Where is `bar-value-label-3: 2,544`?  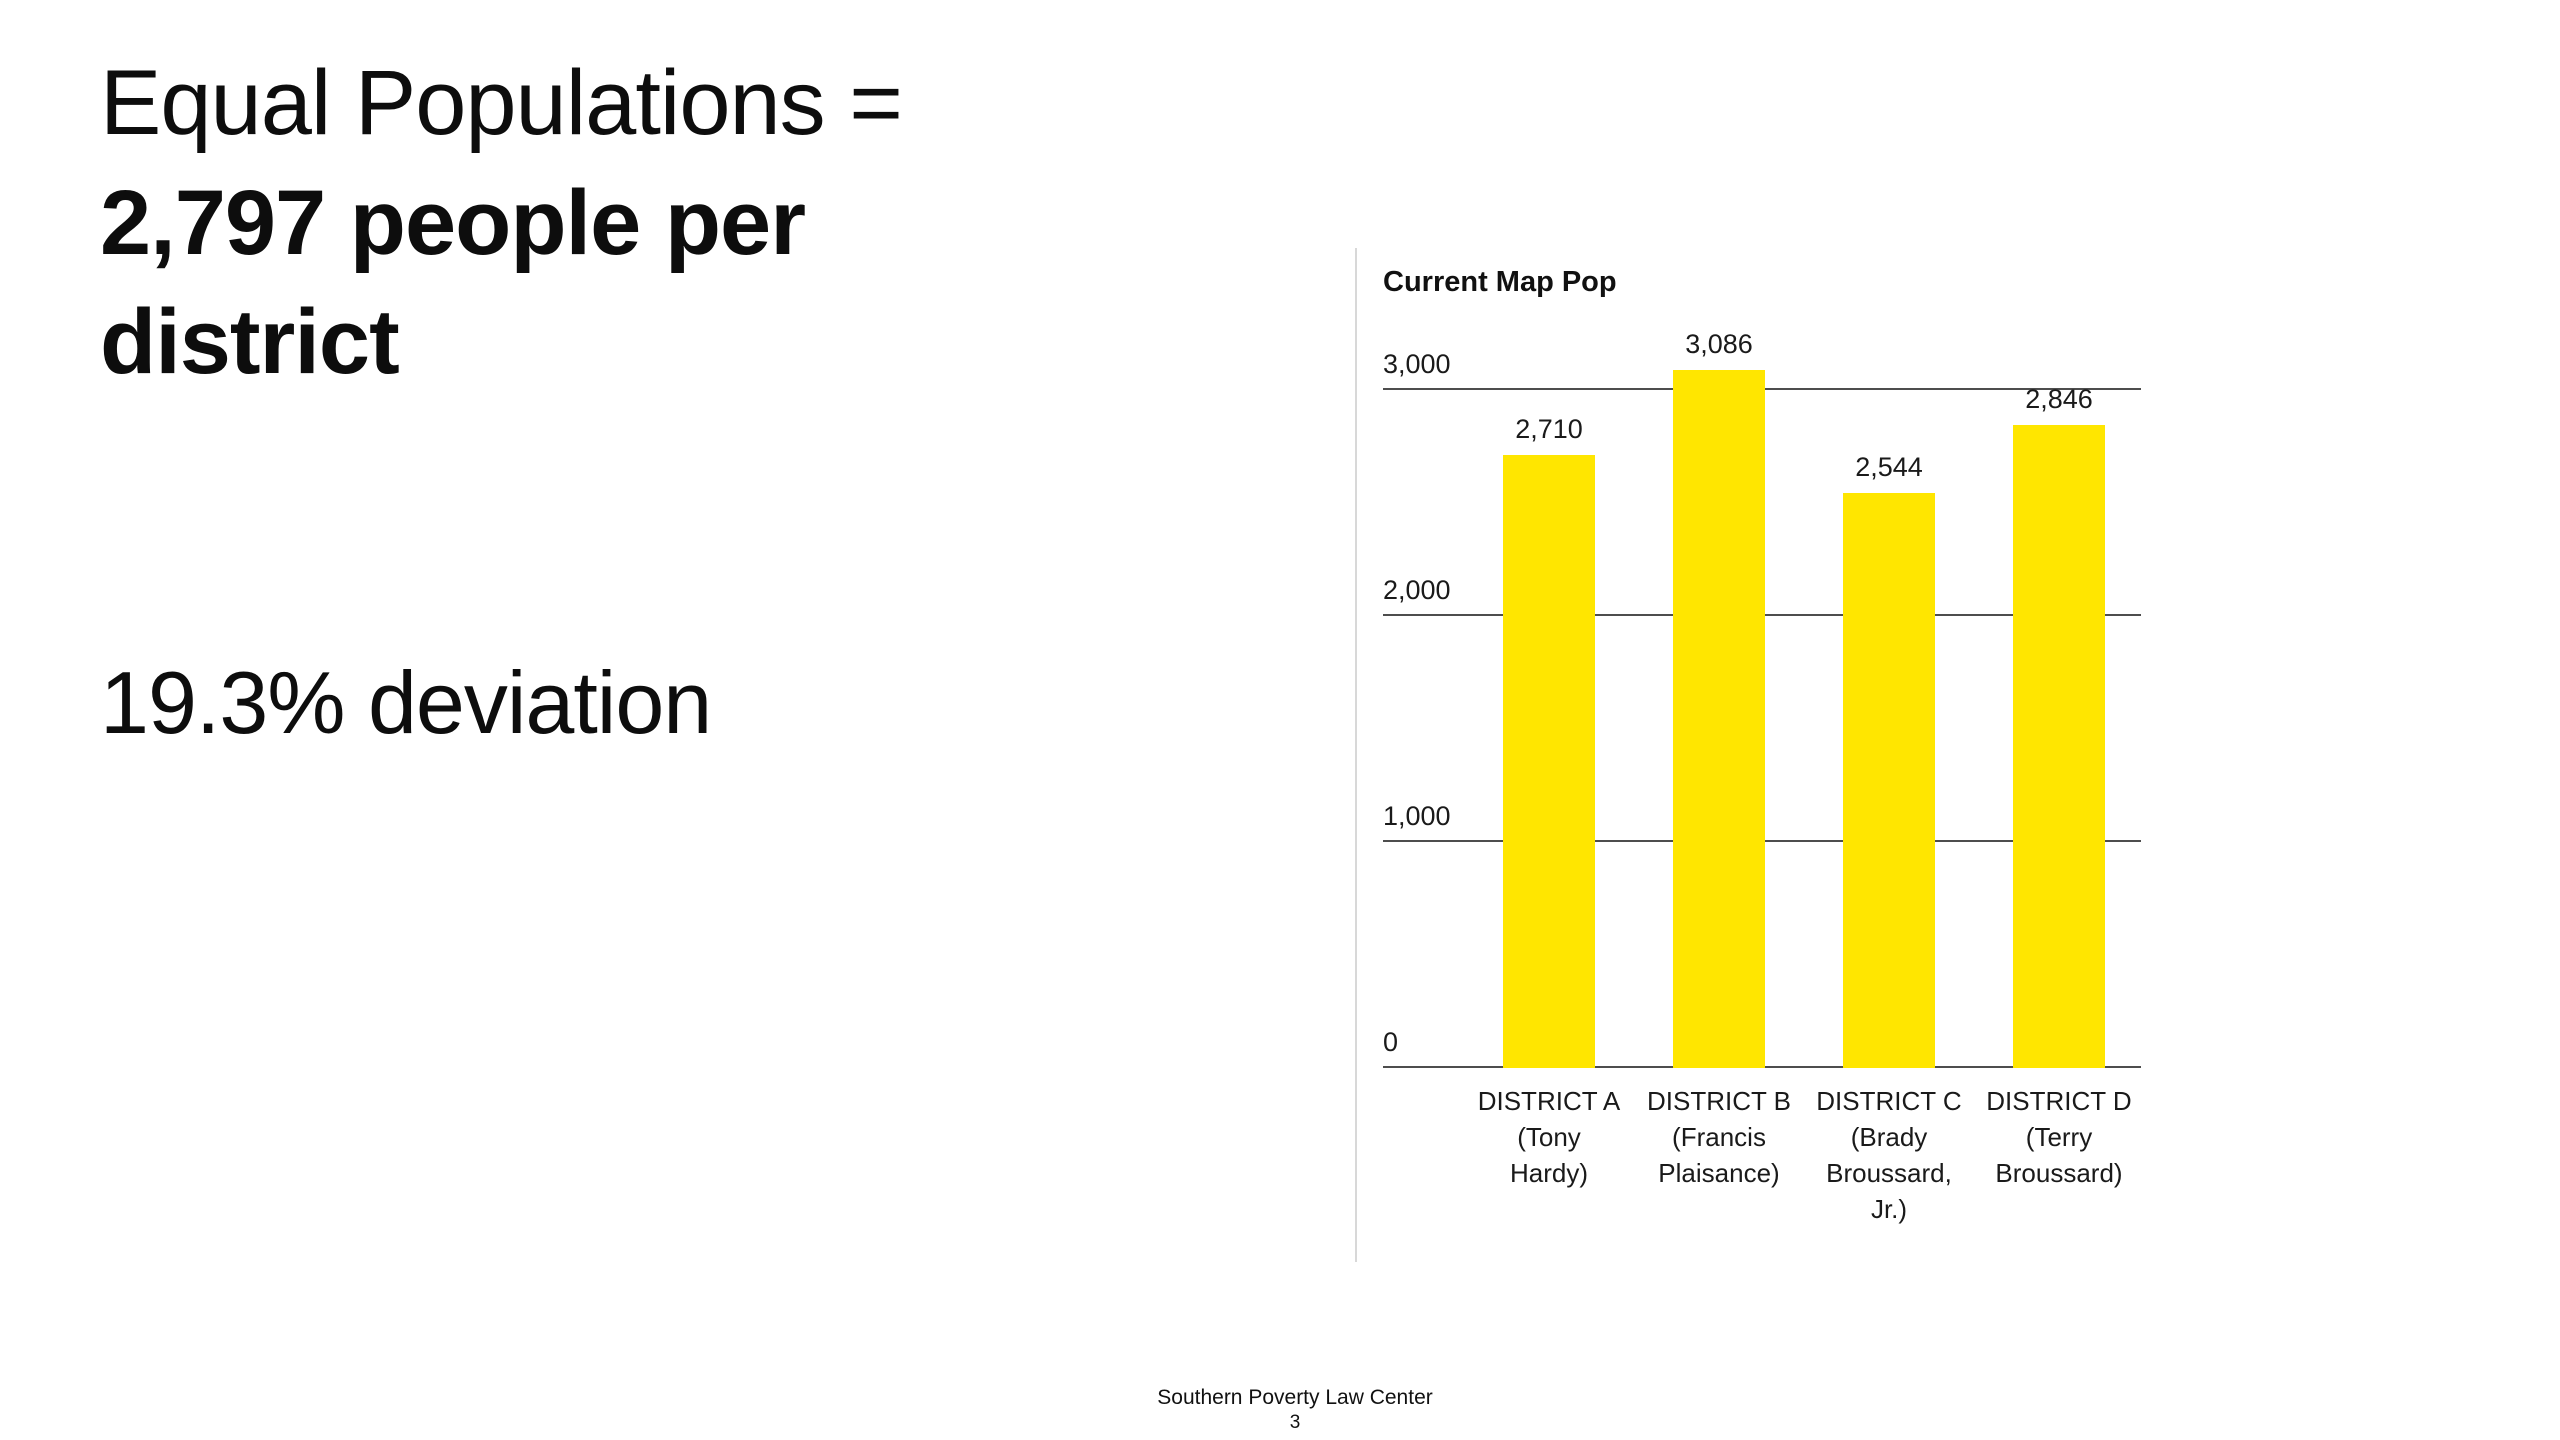 bar-value-label-3: 2,544 is located at coordinates (1889, 466).